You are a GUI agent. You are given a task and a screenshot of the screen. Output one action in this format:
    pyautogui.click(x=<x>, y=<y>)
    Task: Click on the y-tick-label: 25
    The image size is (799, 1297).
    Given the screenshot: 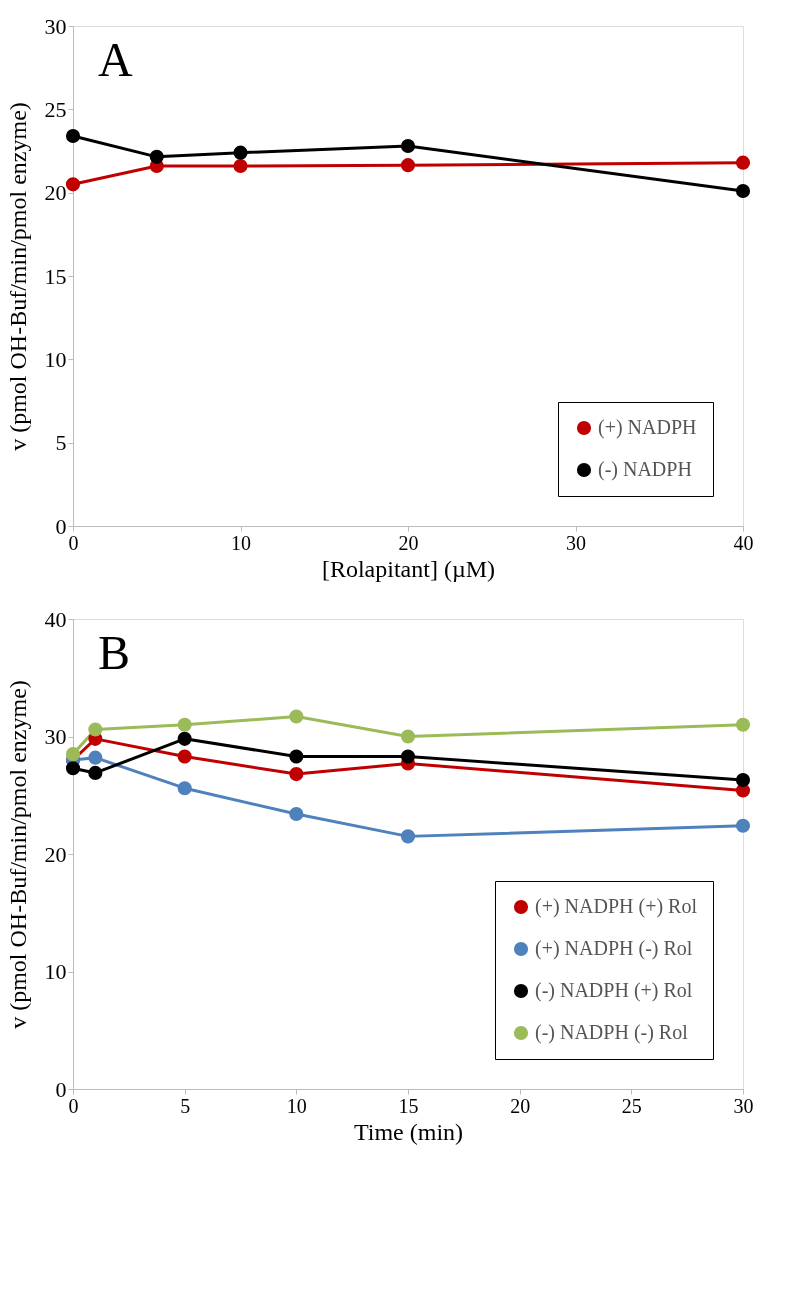 What is the action you would take?
    pyautogui.click(x=55, y=109)
    